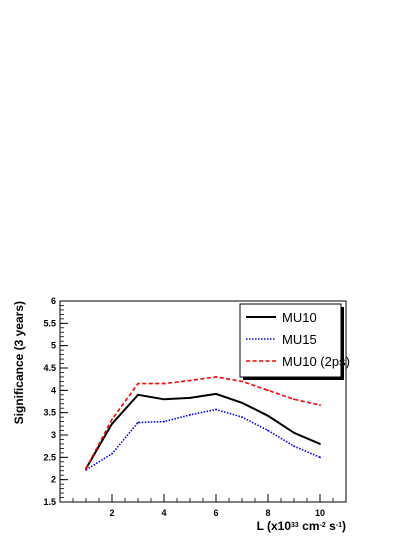  Describe the element at coordinates (53, 435) in the screenshot. I see `y-tick-label: 3` at that location.